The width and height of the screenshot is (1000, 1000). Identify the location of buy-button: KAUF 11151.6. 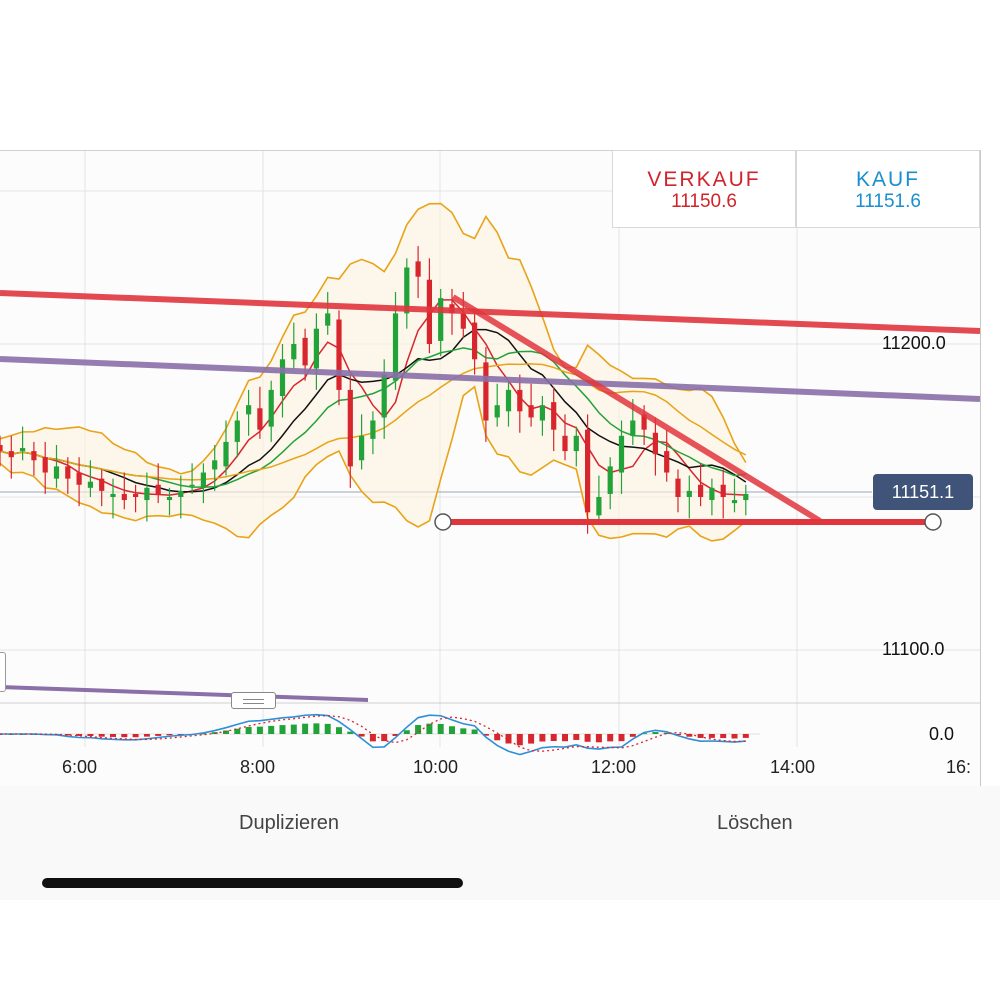
(888, 189).